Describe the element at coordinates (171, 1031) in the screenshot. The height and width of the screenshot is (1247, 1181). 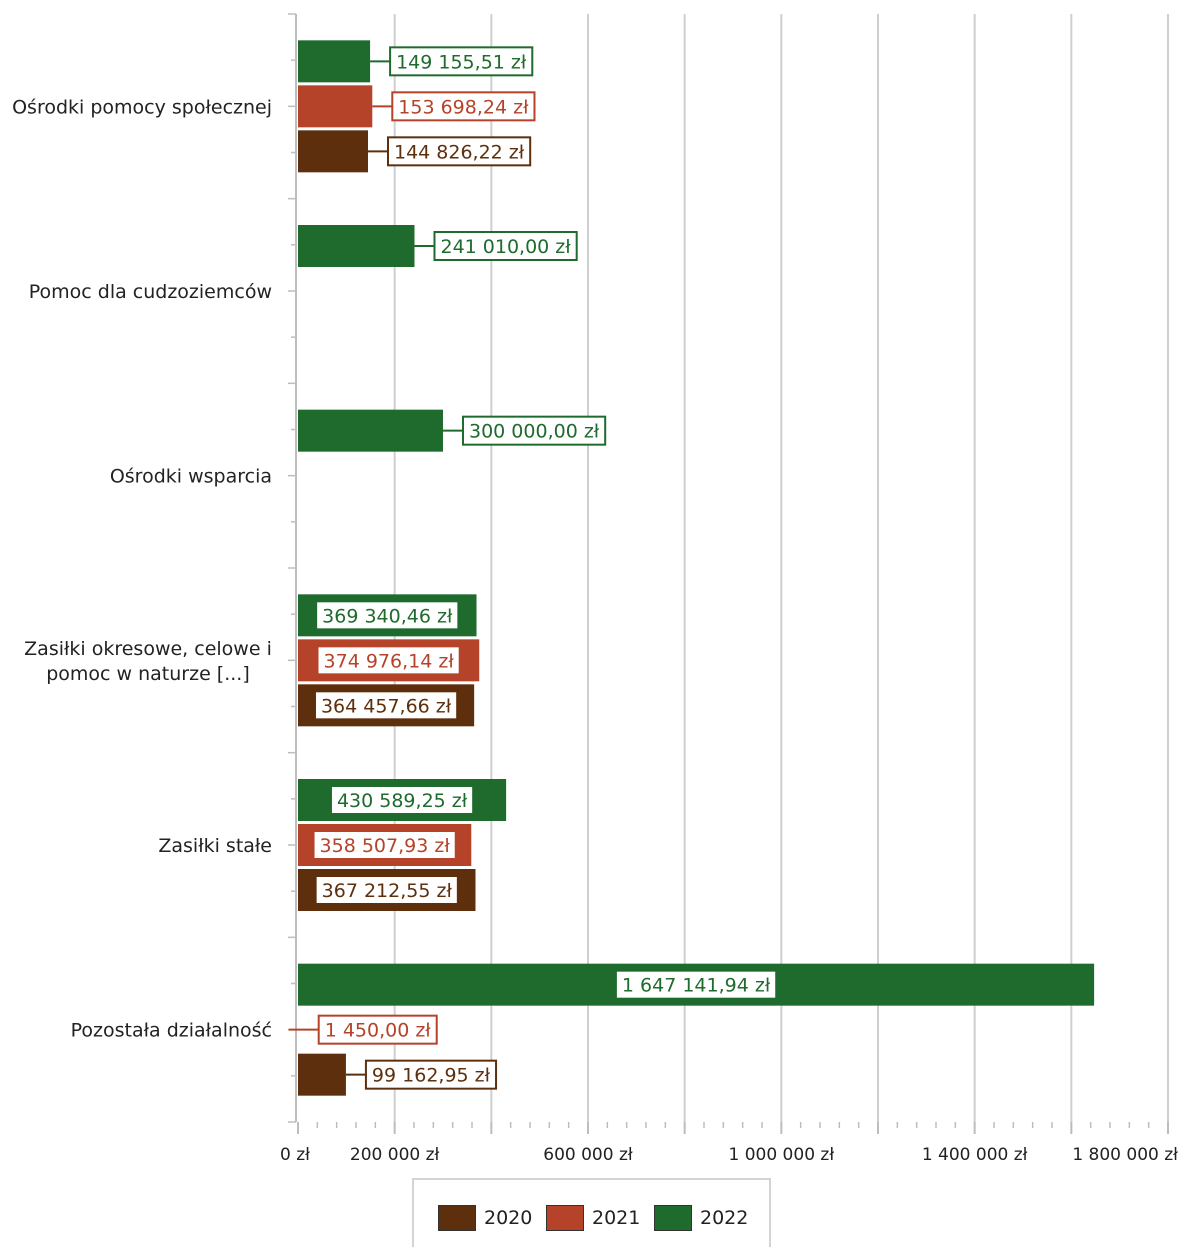
I see `category-label: Pozostała działalność` at that location.